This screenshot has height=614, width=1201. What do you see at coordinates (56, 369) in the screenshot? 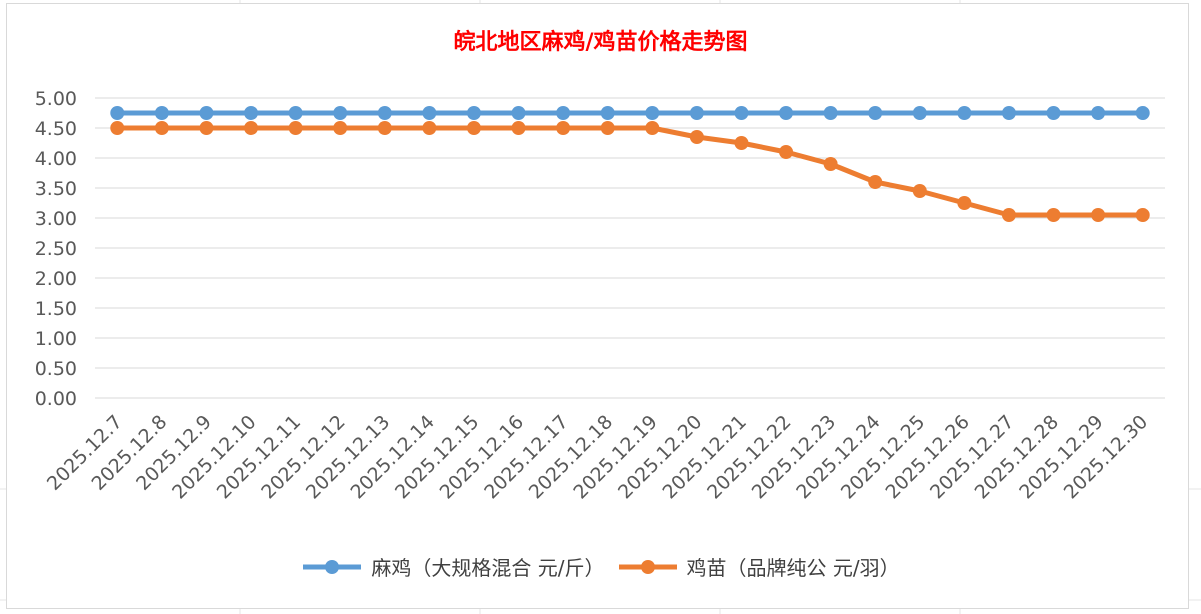
I see `y-tick-label: 0.50` at bounding box center [56, 369].